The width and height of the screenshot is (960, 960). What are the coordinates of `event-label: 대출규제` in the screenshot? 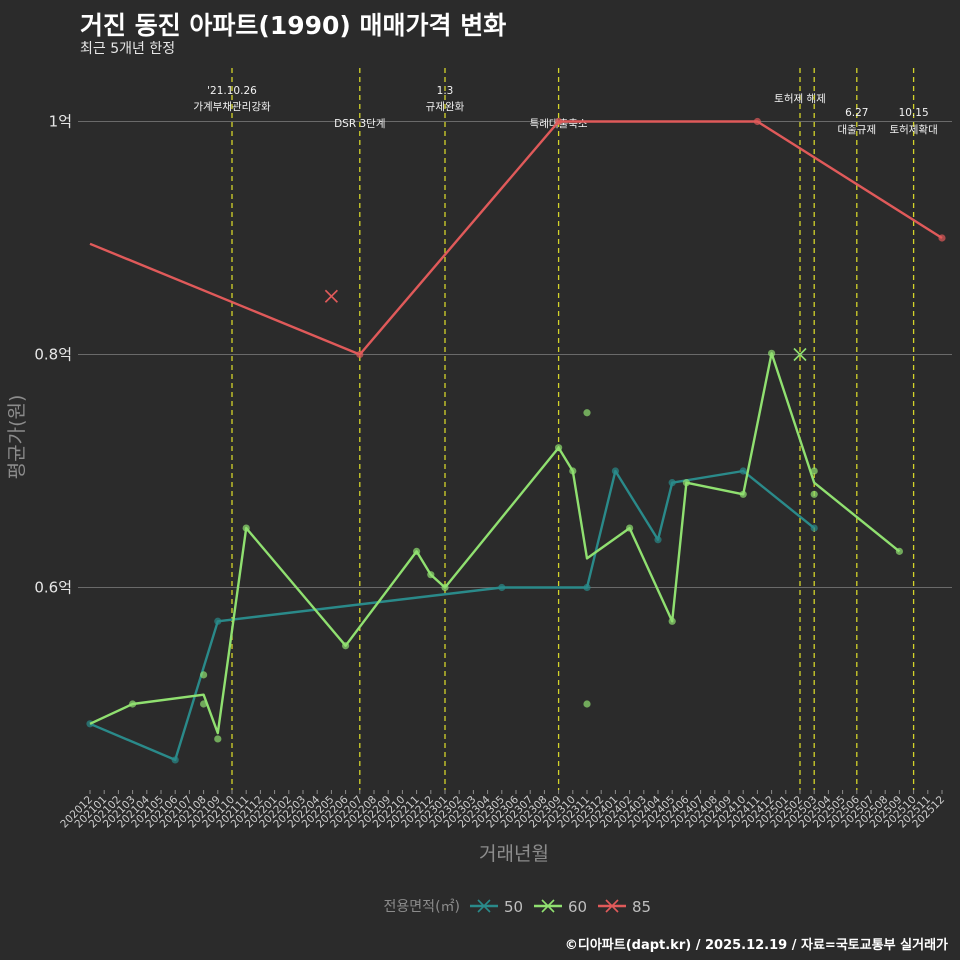 It's located at (856, 130).